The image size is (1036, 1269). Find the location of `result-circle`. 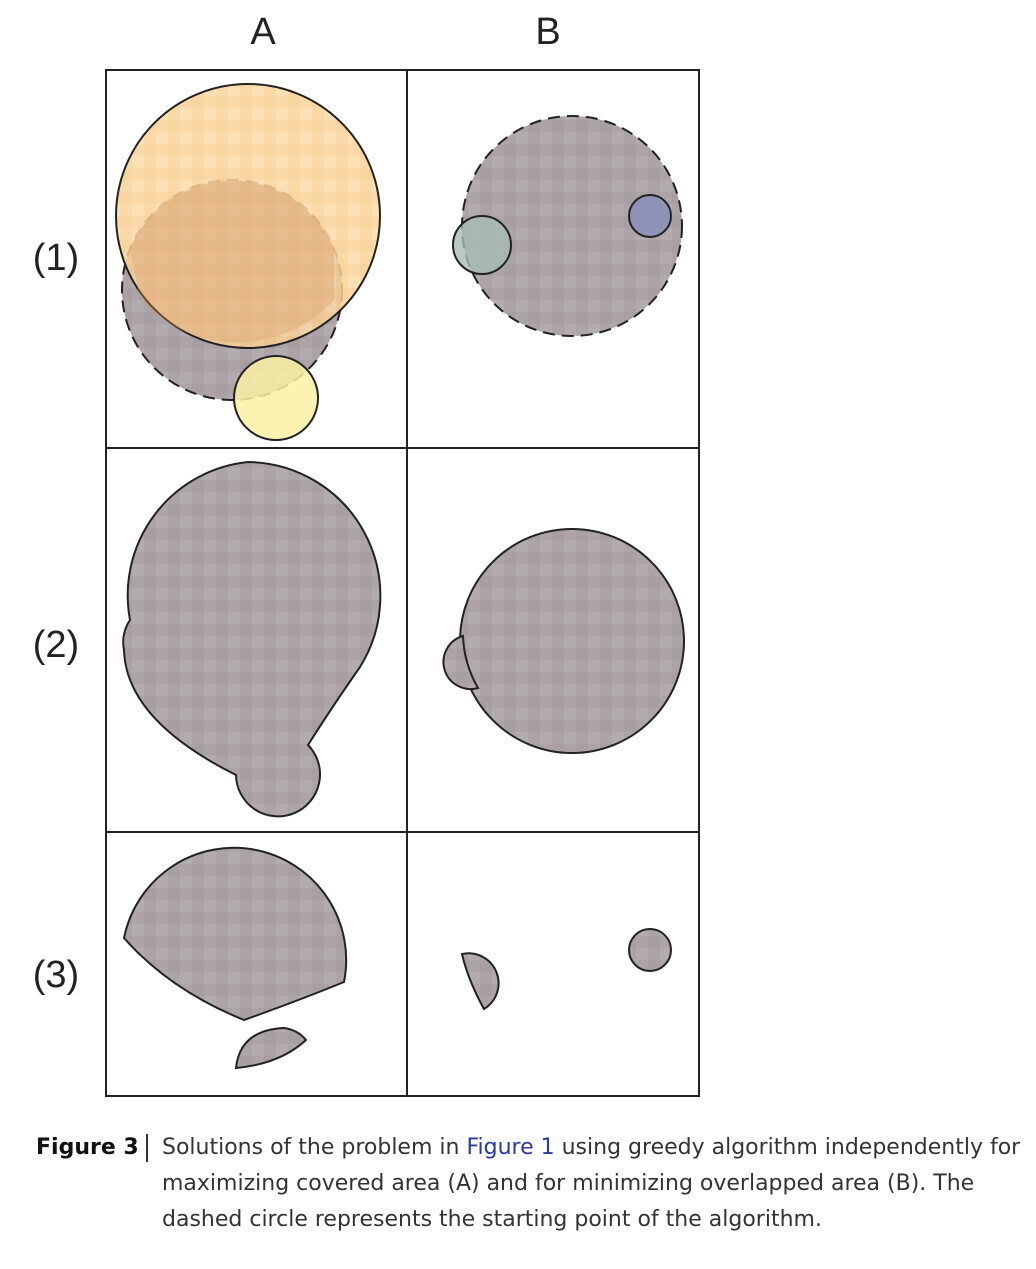

result-circle is located at coordinates (572, 641).